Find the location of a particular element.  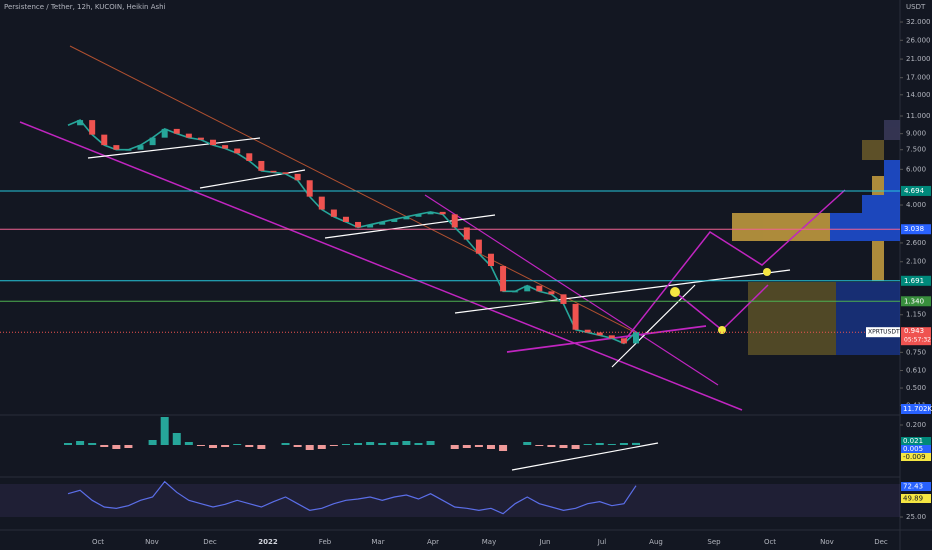

x-tick-label: Feb is located at coordinates (325, 542).